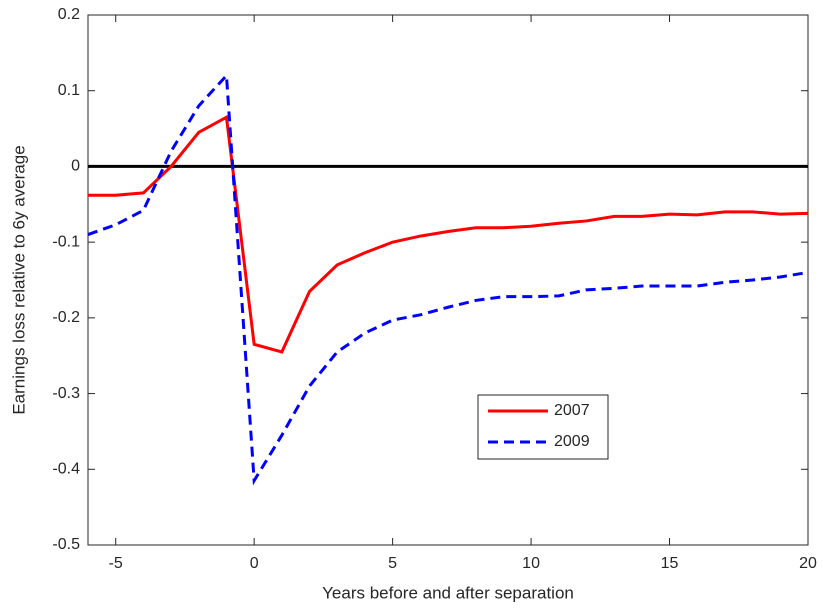 The image size is (823, 610). What do you see at coordinates (531, 563) in the screenshot?
I see `x-tick-label: 10` at bounding box center [531, 563].